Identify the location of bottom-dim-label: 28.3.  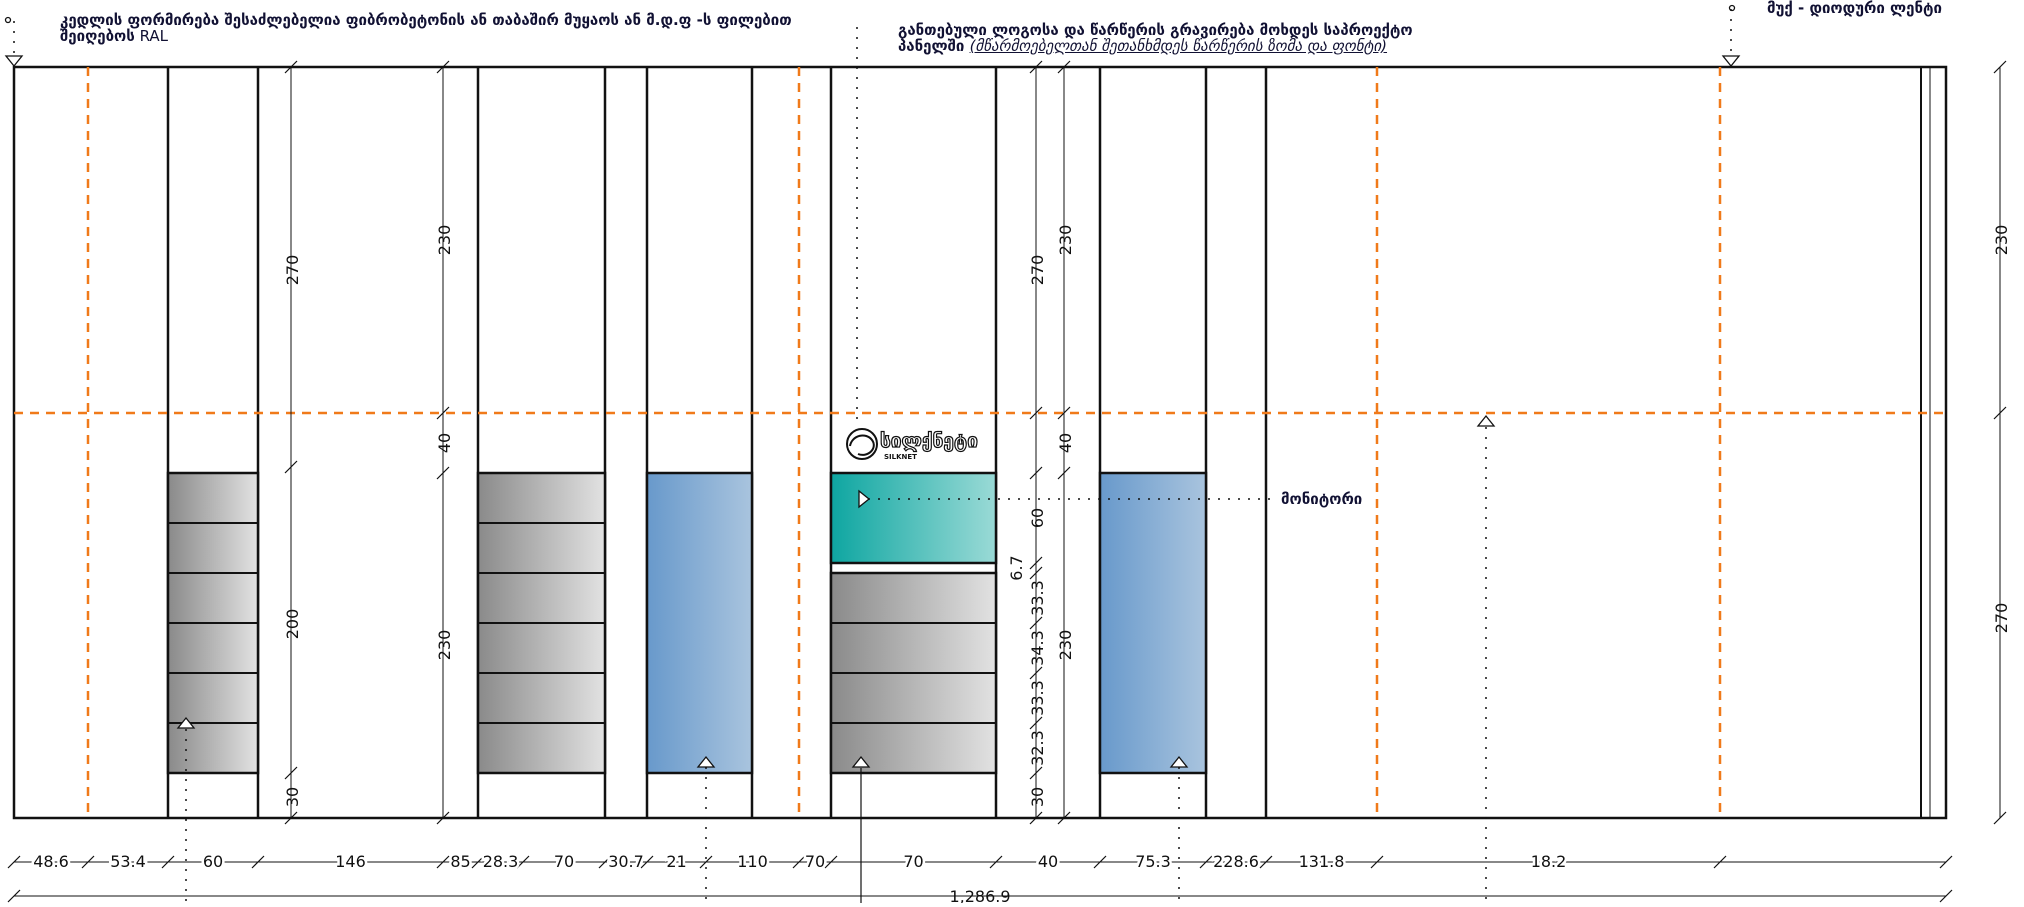
(501, 861).